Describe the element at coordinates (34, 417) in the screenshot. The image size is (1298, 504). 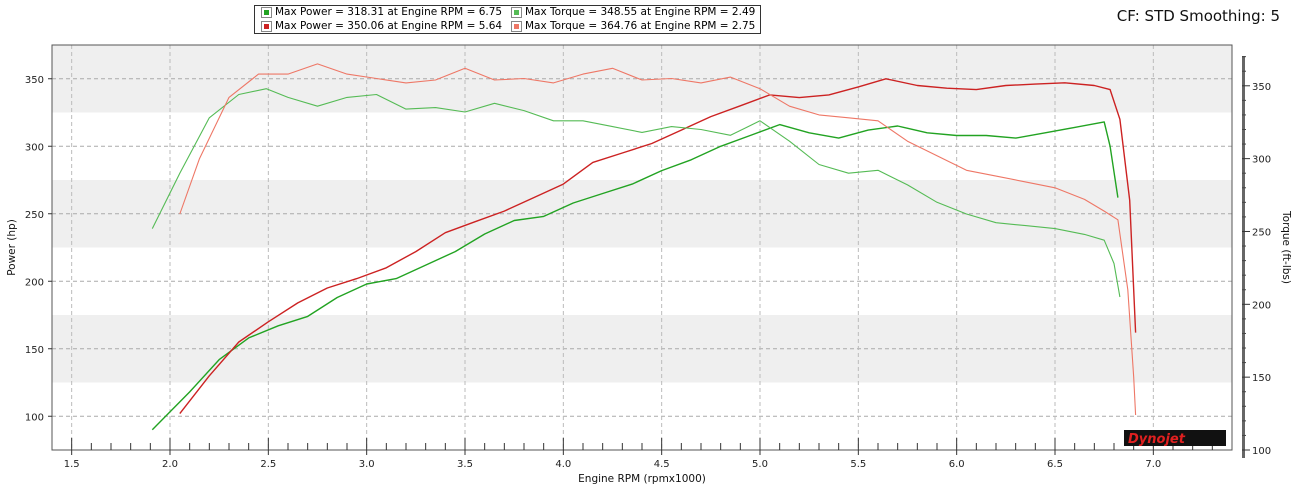
I see `y-tick-label: 100` at that location.